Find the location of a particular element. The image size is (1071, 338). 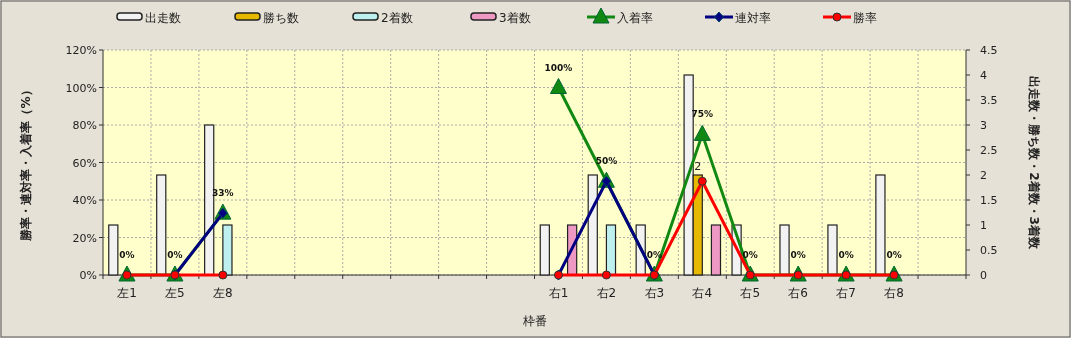

x-tick-label: 右6 is located at coordinates (798, 293).